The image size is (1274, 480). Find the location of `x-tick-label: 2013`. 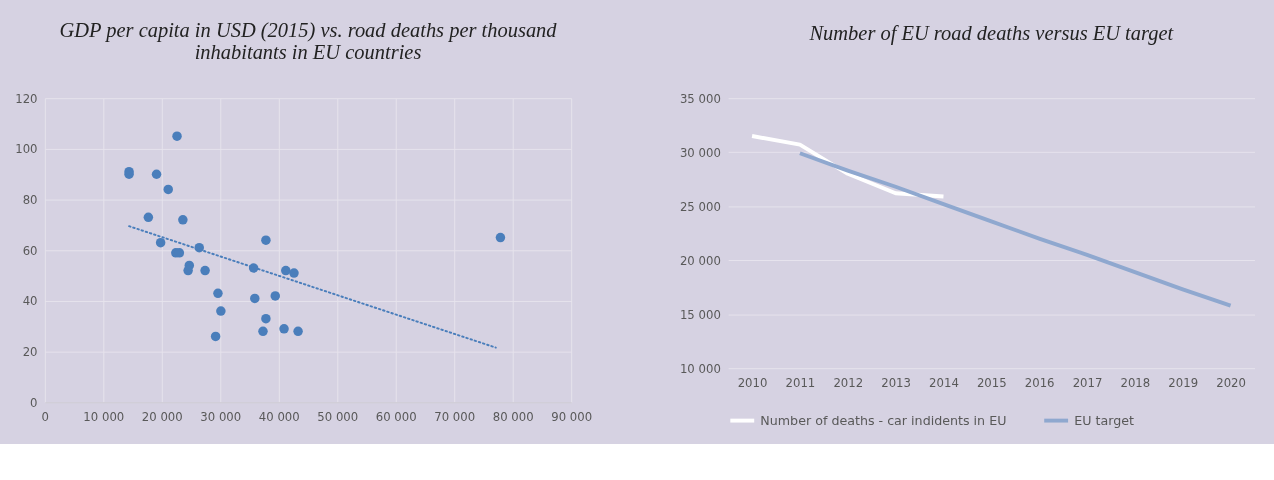

x-tick-label: 2013 is located at coordinates (896, 383).